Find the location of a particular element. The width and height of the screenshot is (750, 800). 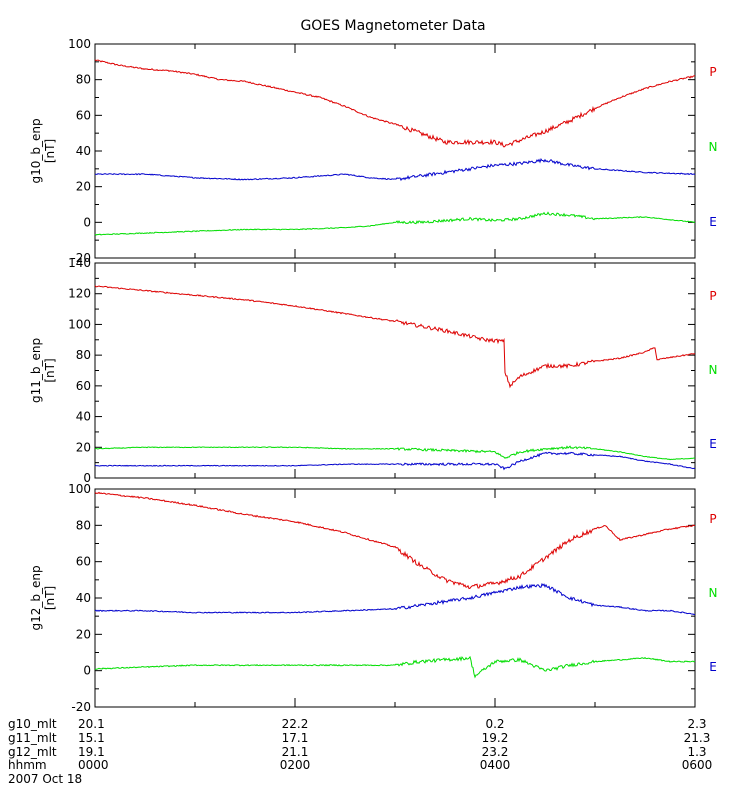

x-row-value: 2.3 is located at coordinates (696, 724).